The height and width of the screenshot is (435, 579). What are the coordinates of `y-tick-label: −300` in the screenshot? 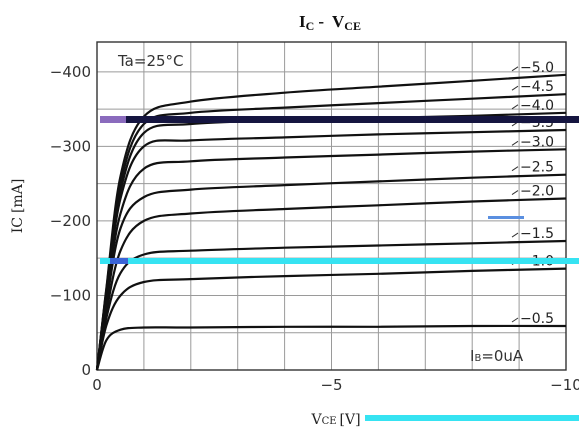 It's located at (70, 146).